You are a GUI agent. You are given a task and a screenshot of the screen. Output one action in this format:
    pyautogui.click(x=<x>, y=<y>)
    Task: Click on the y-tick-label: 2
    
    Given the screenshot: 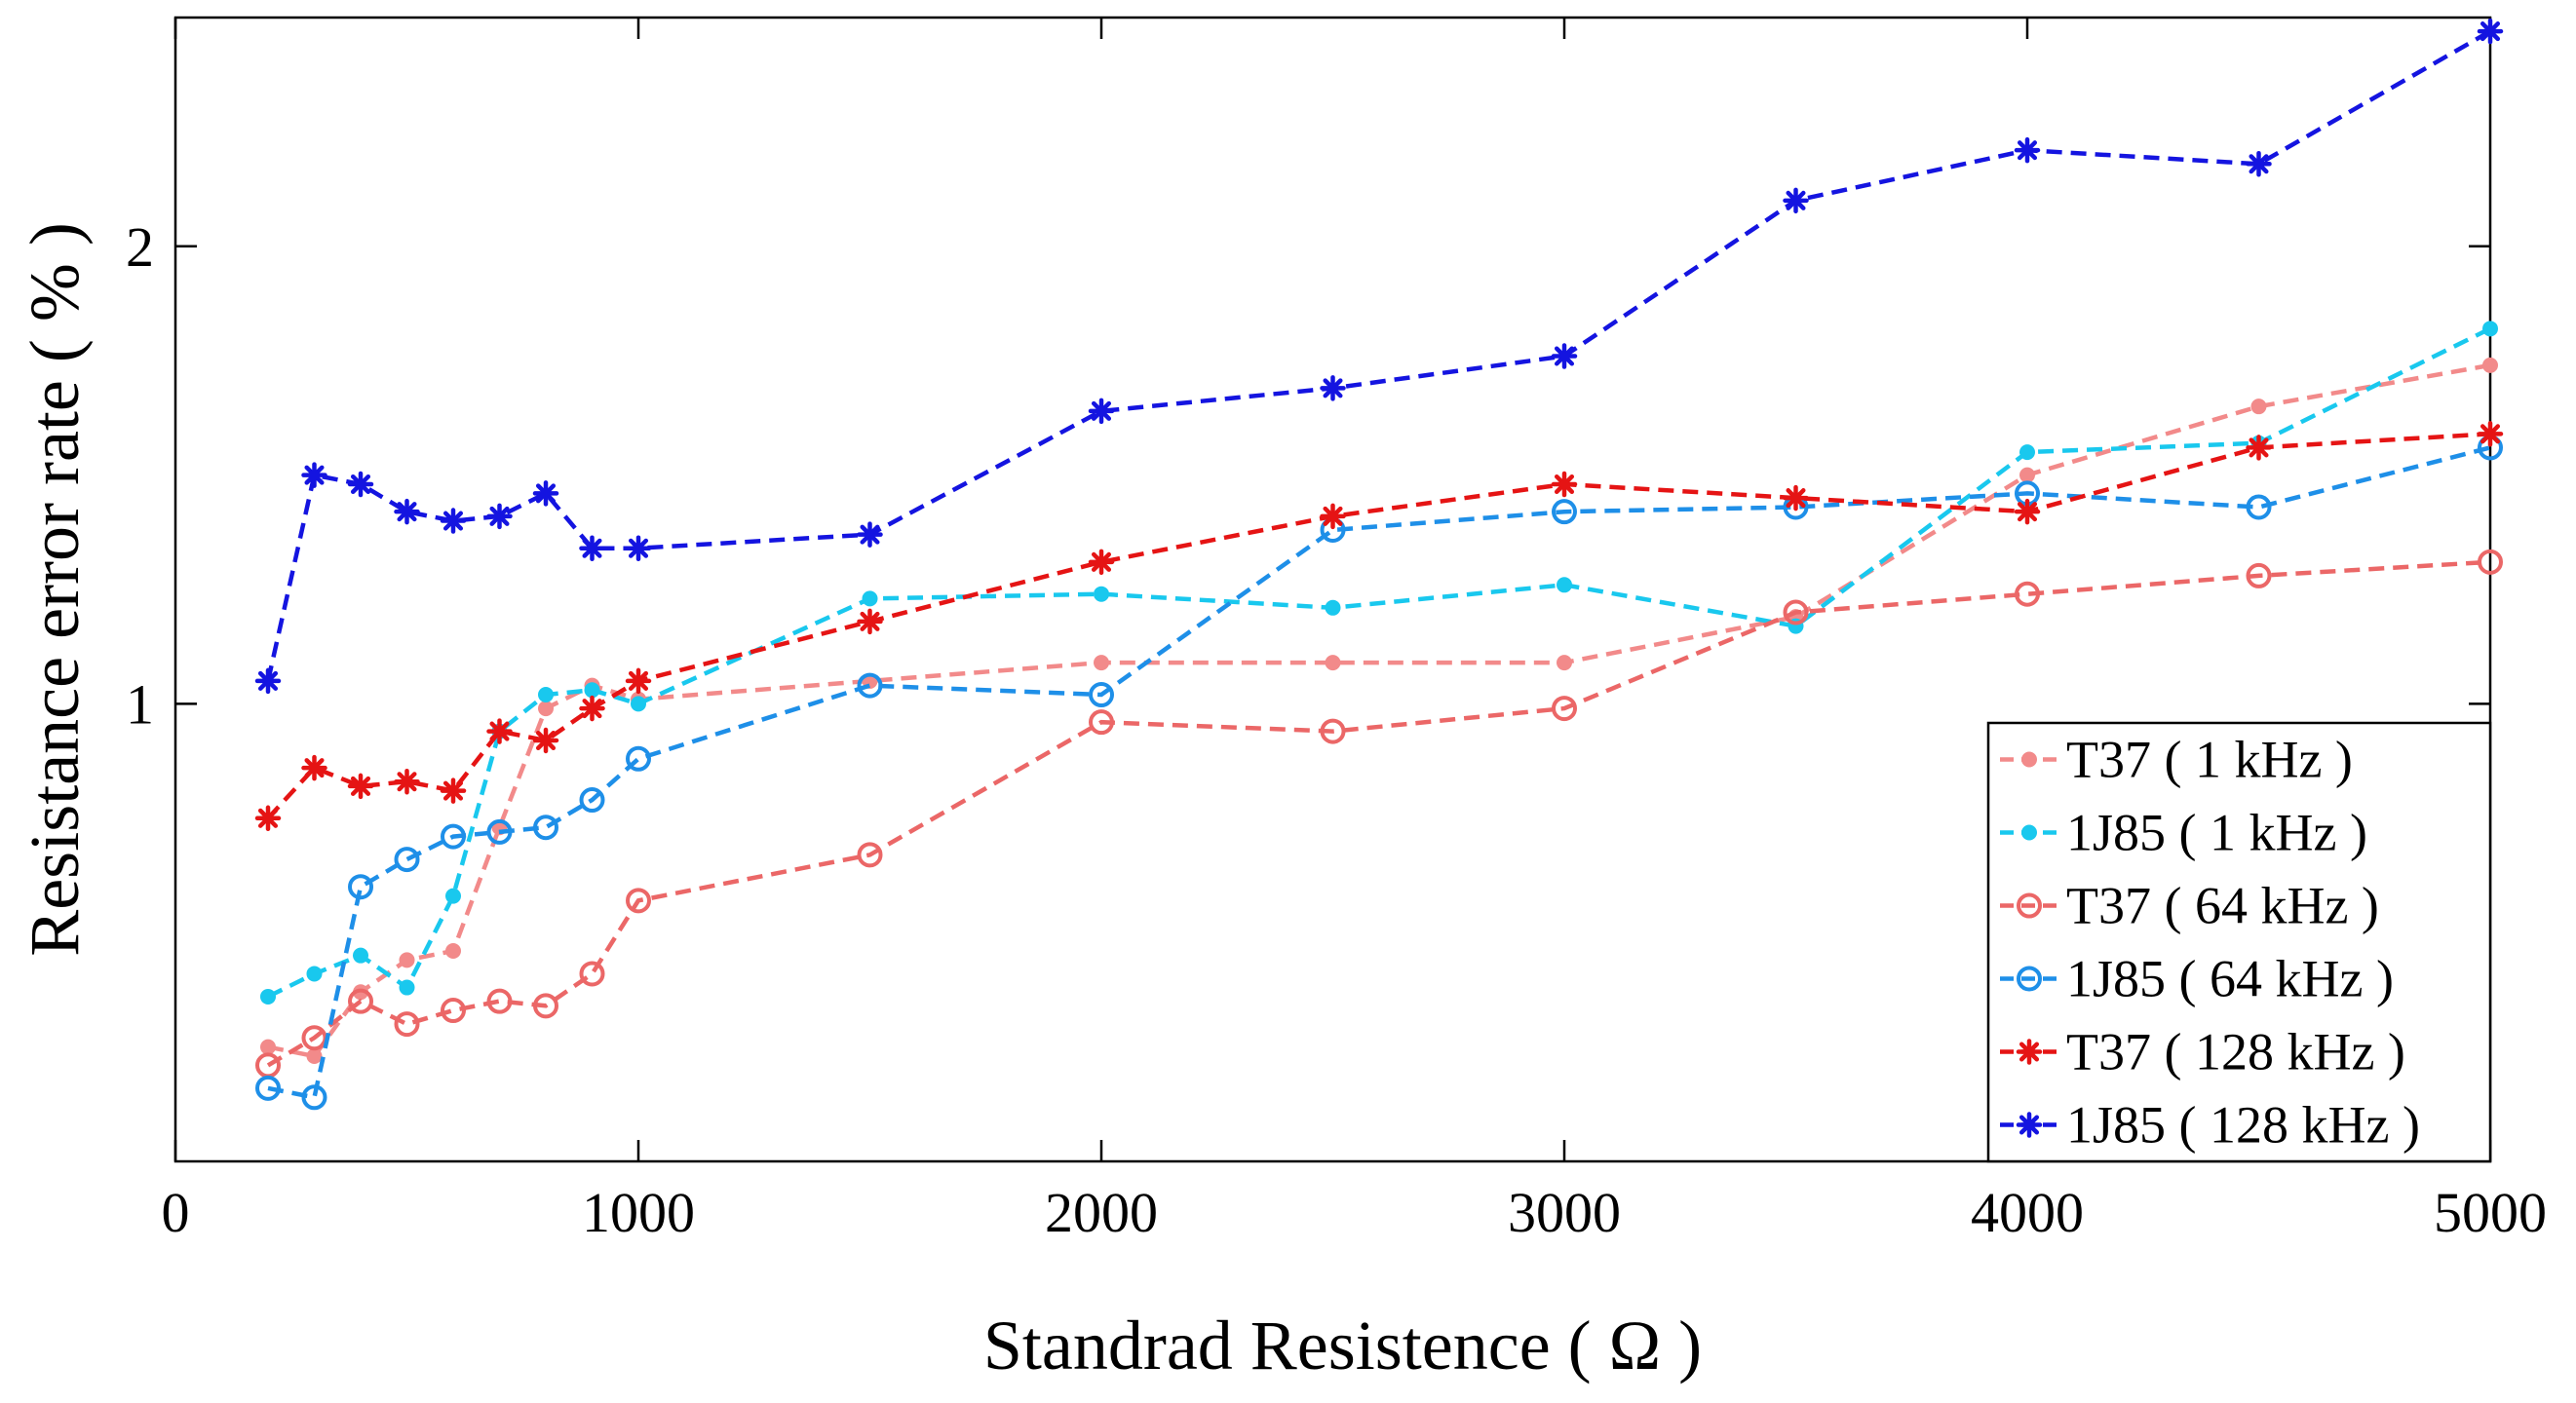 What is the action you would take?
    pyautogui.click(x=140, y=247)
    